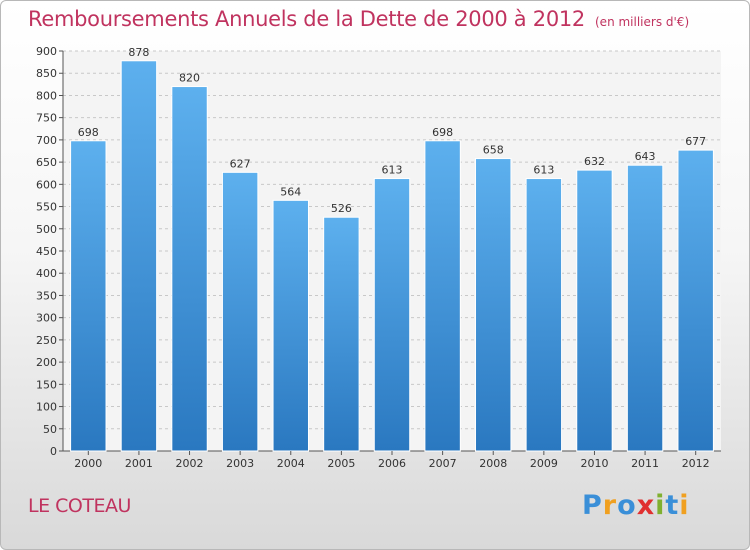 This screenshot has width=750, height=550. I want to click on bar-value-label: 564, so click(290, 191).